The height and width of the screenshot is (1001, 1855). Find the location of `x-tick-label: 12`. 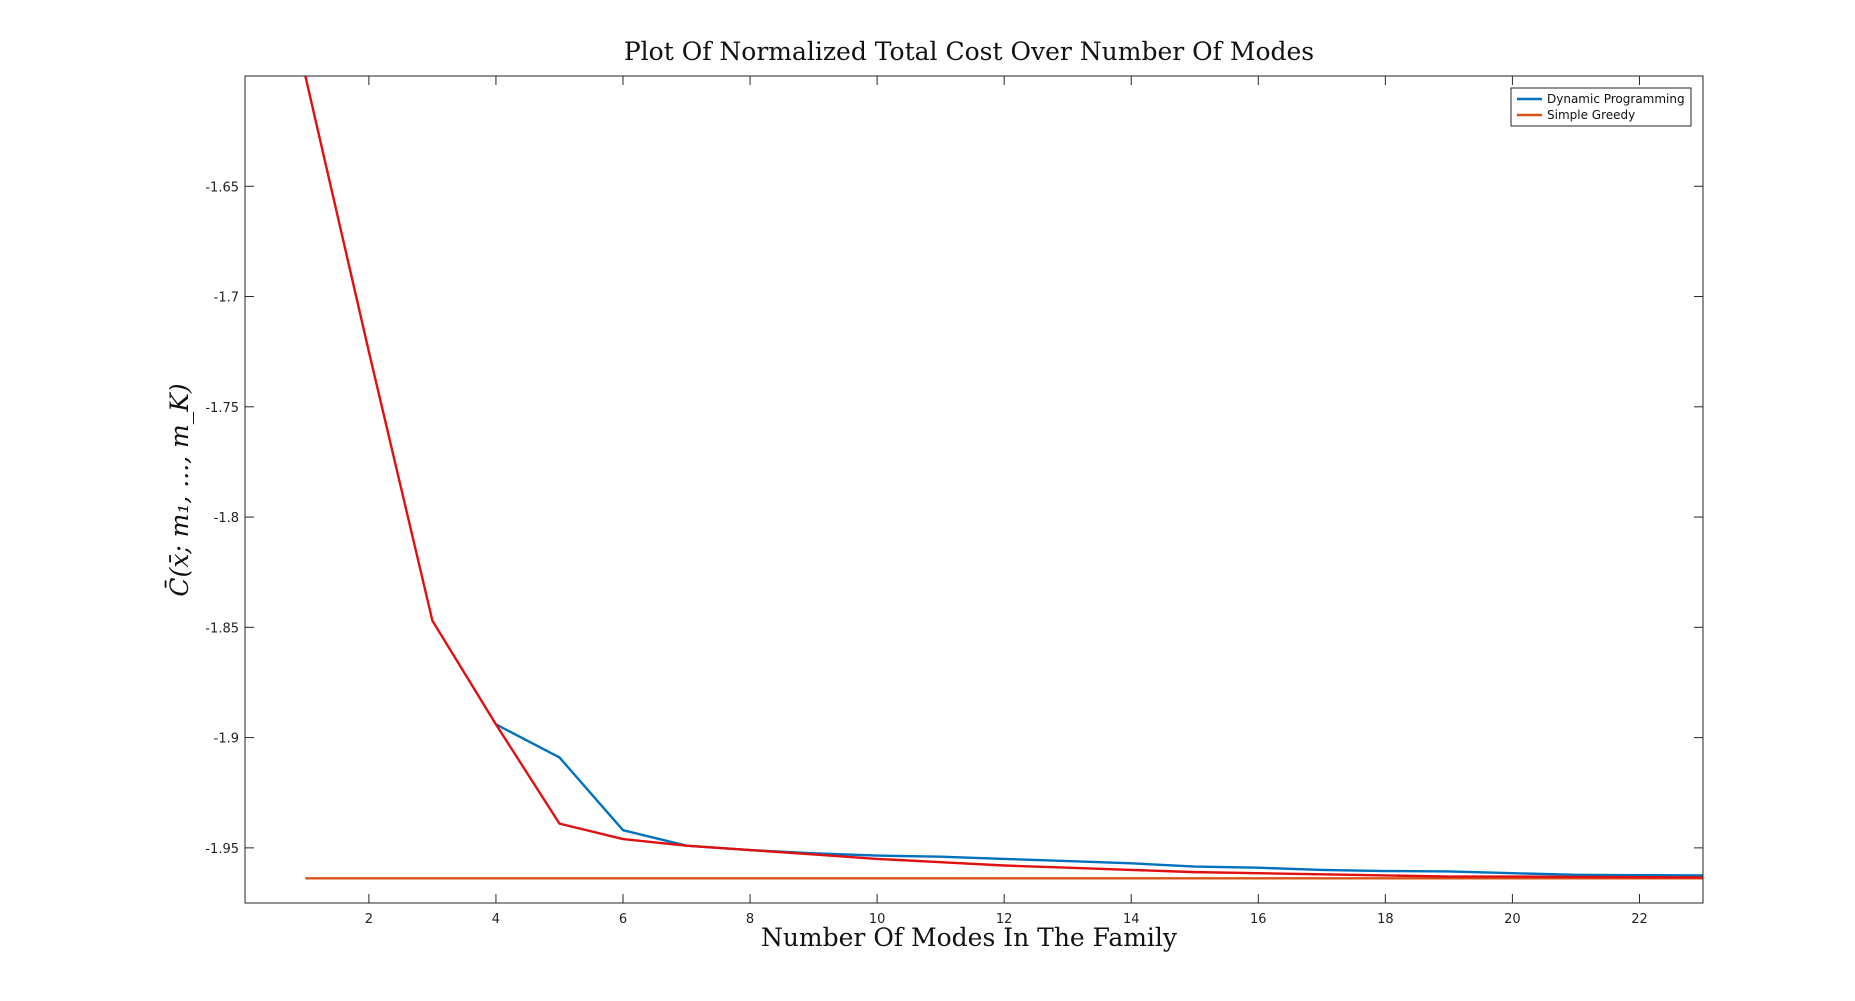

x-tick-label: 12 is located at coordinates (1004, 919).